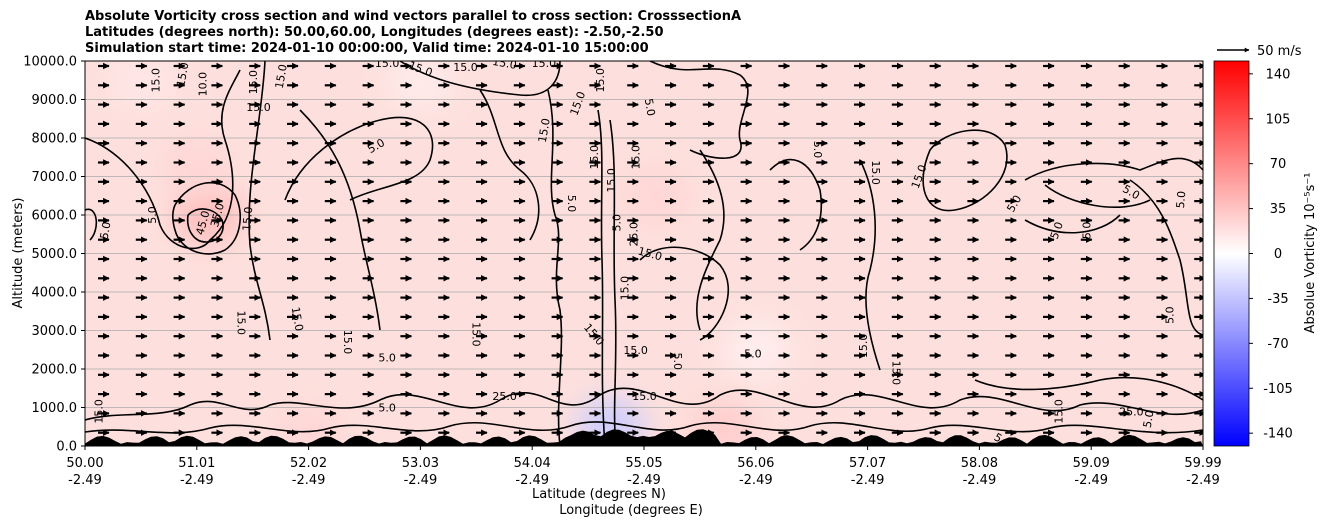  Describe the element at coordinates (1271, 254) in the screenshot. I see `colorbar-ticks: 140 105 70 35 0 -35 -70 -105 -140` at that location.